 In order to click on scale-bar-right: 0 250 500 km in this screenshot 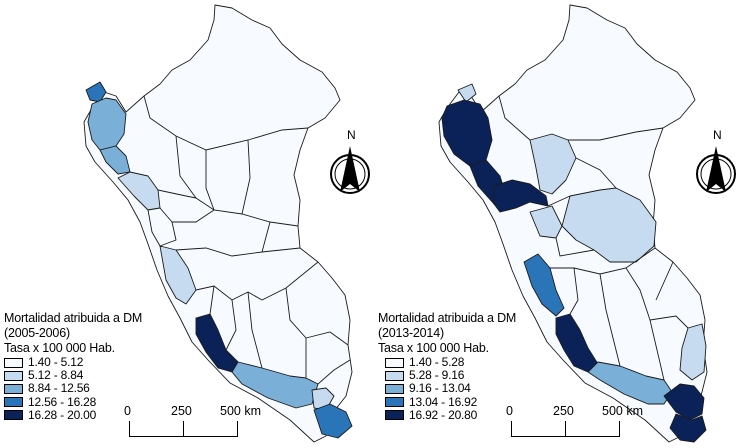, I will do `click(581, 422)`.